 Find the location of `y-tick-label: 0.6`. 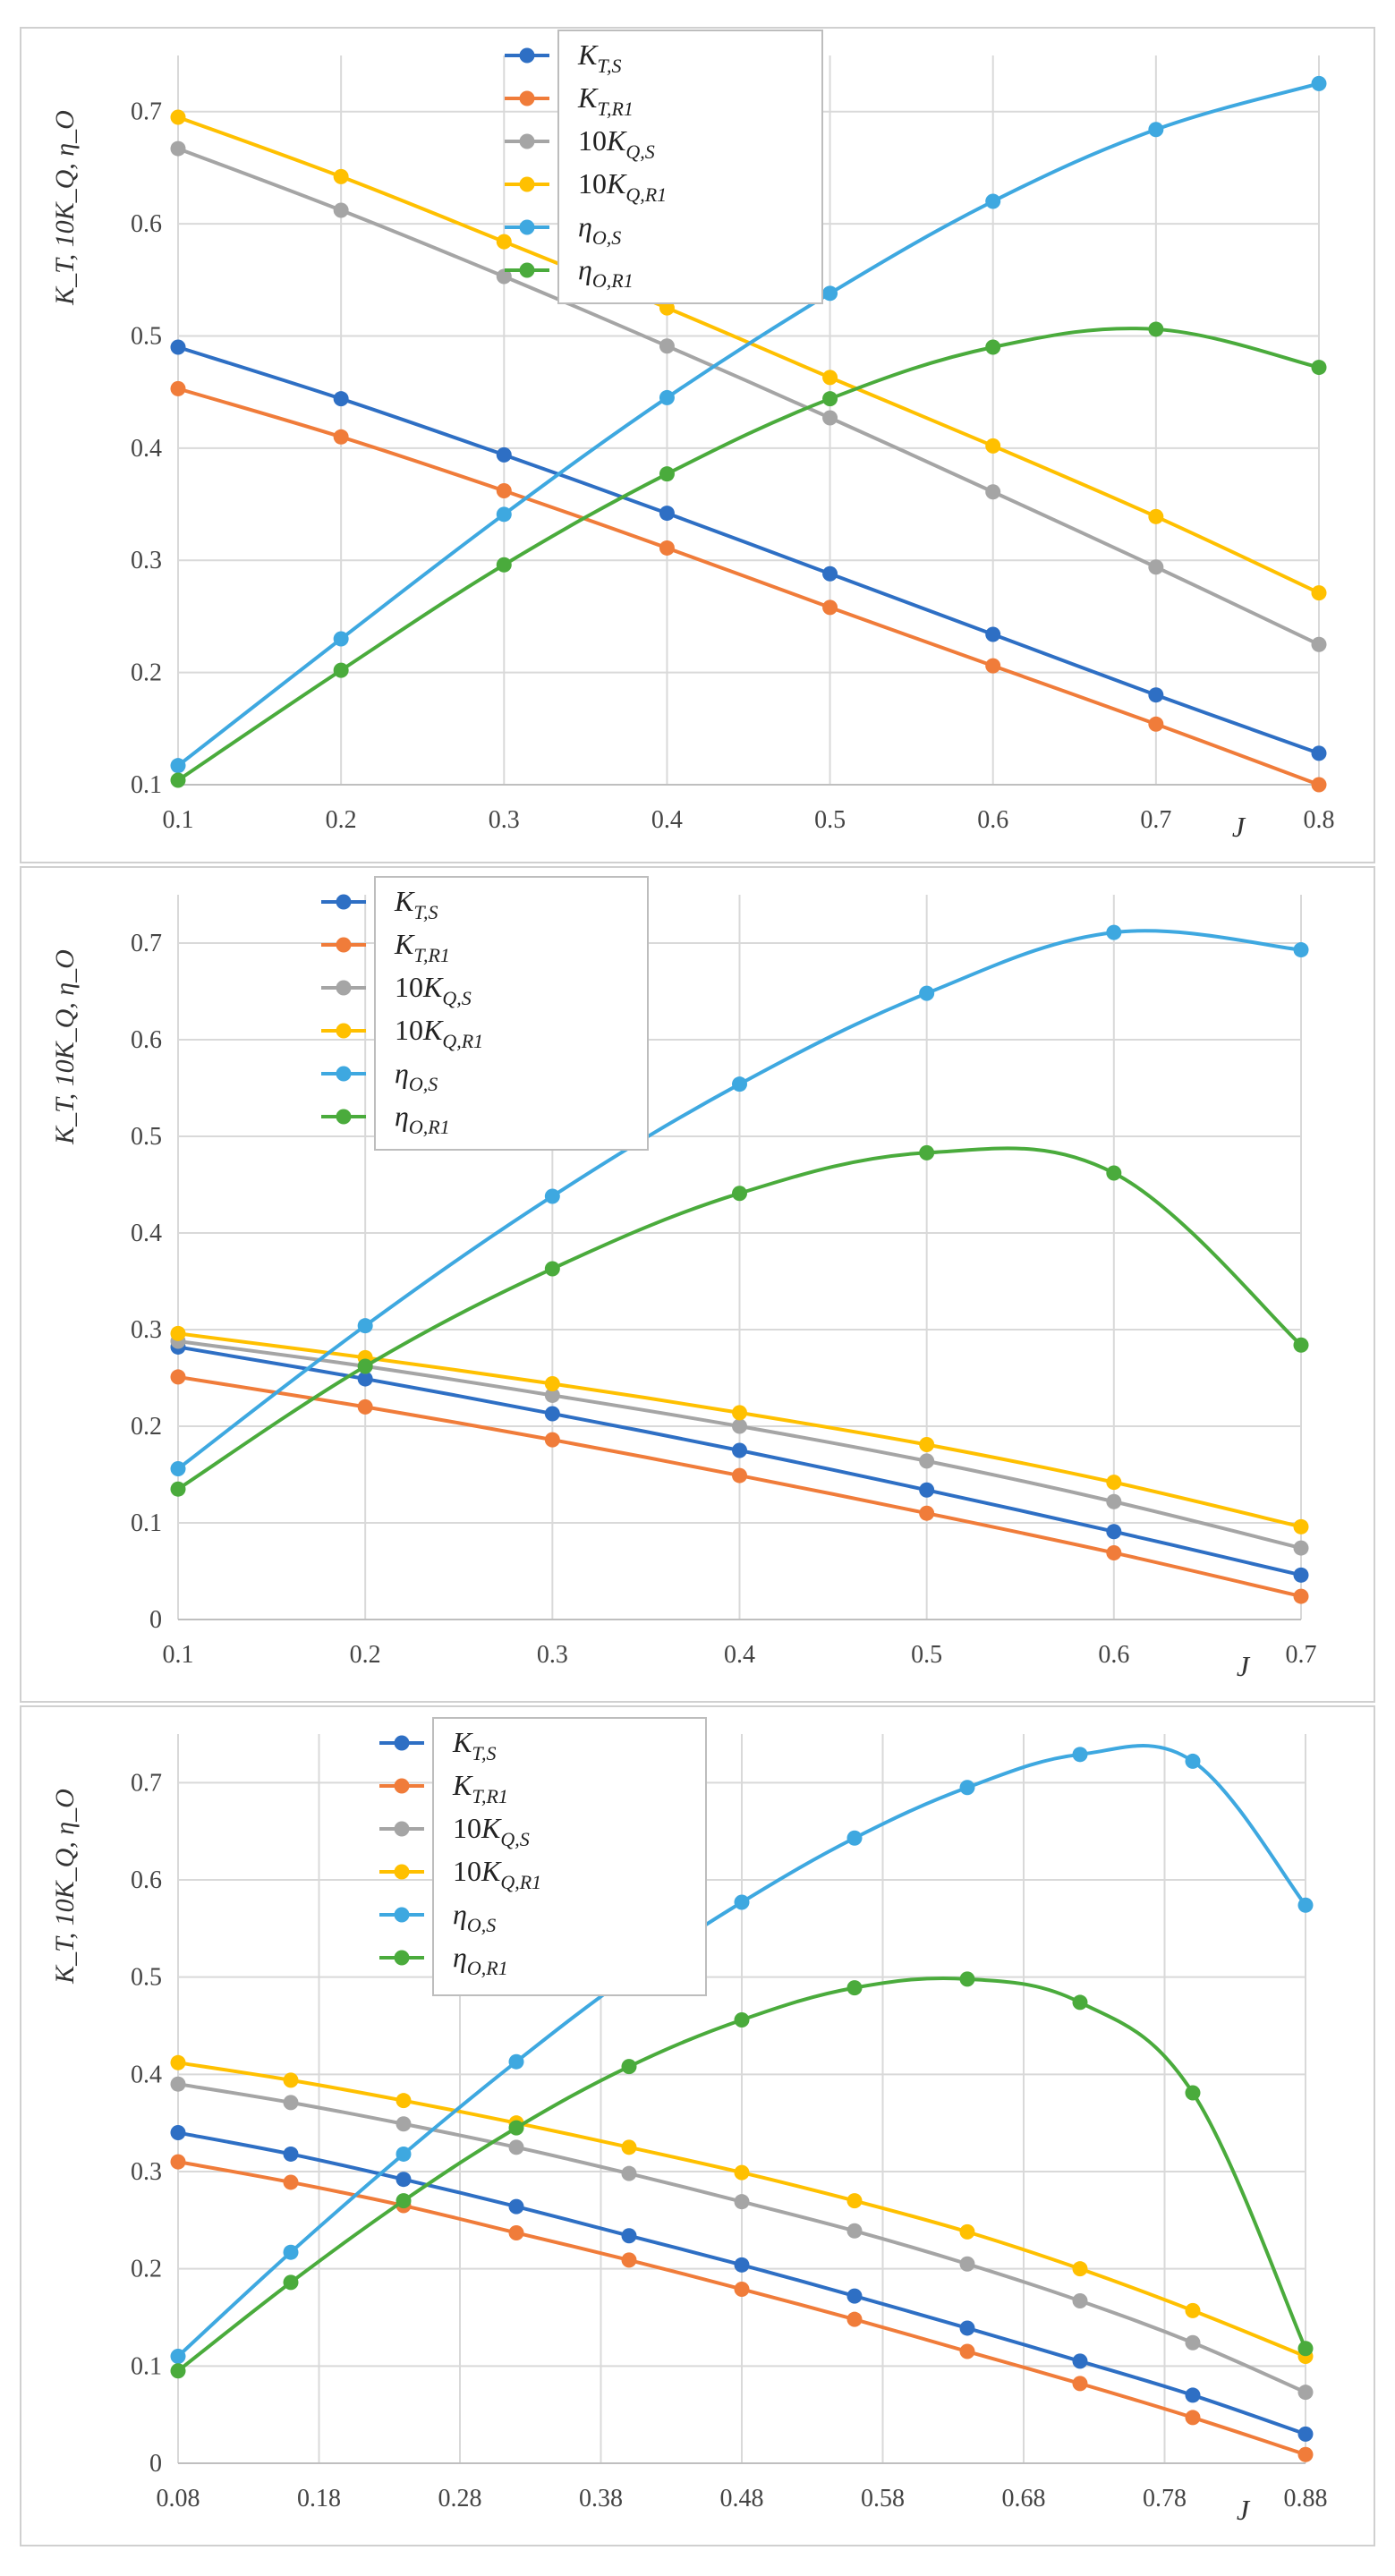

y-tick-label: 0.6 is located at coordinates (146, 224).